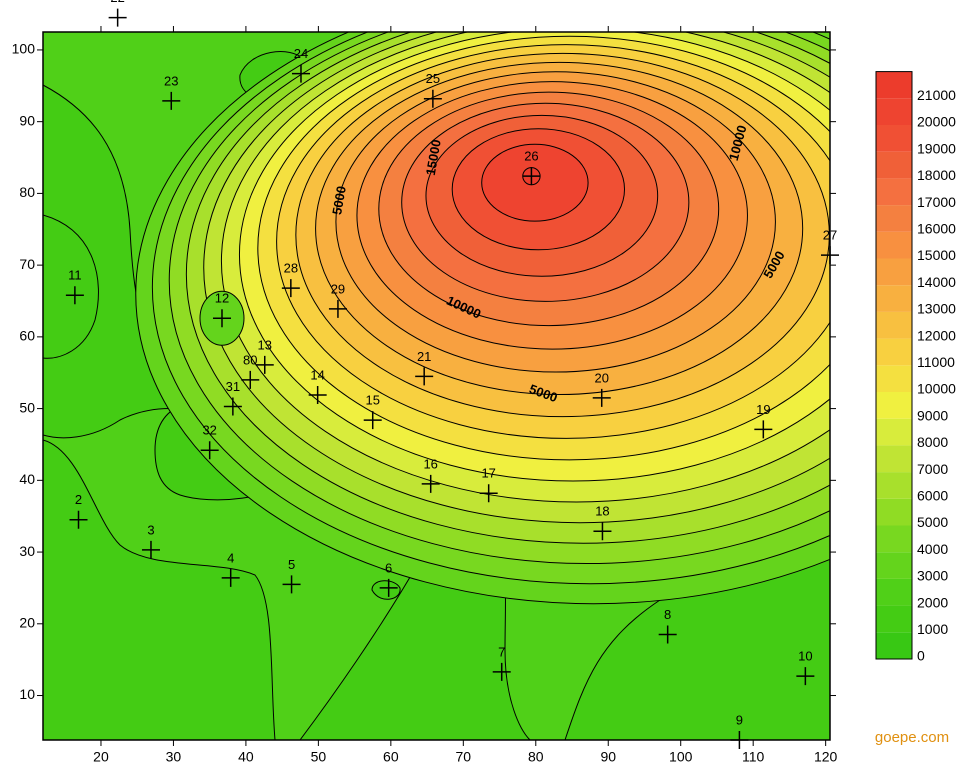 This screenshot has width=977, height=774. I want to click on well-label: 18, so click(602, 511).